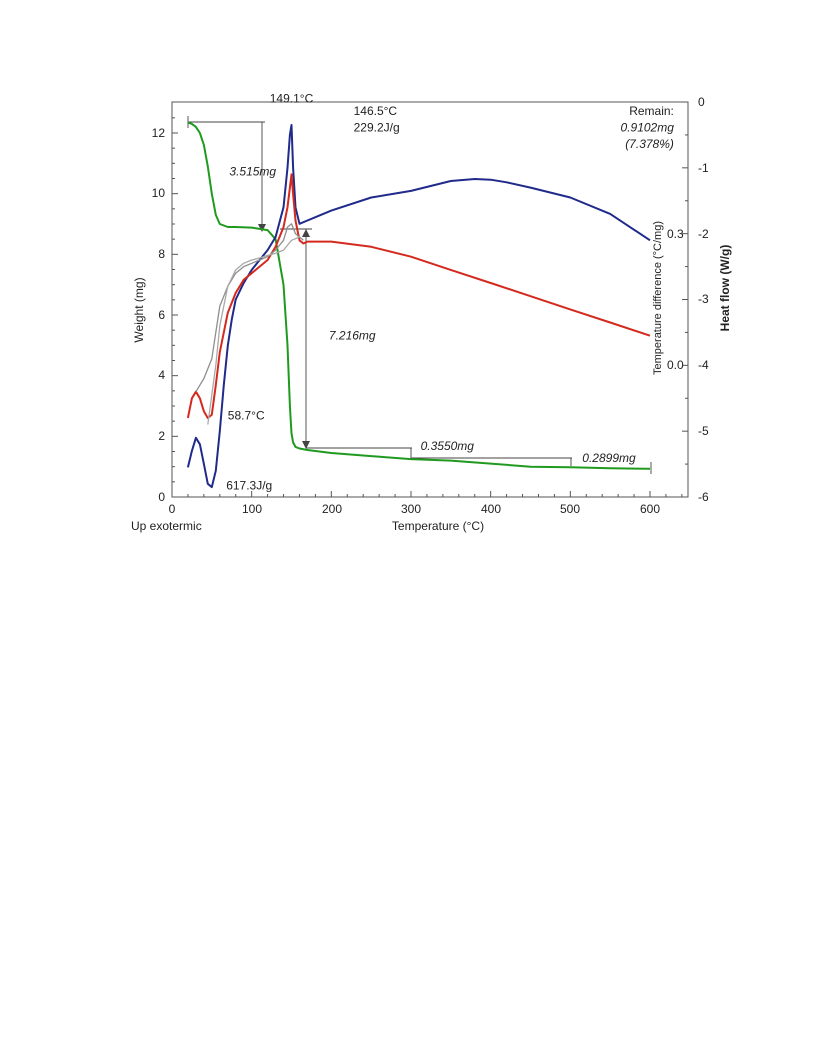 This screenshot has height=1056, width=816. Describe the element at coordinates (675, 365) in the screenshot. I see `y-inner-tick-label: 0.0` at that location.